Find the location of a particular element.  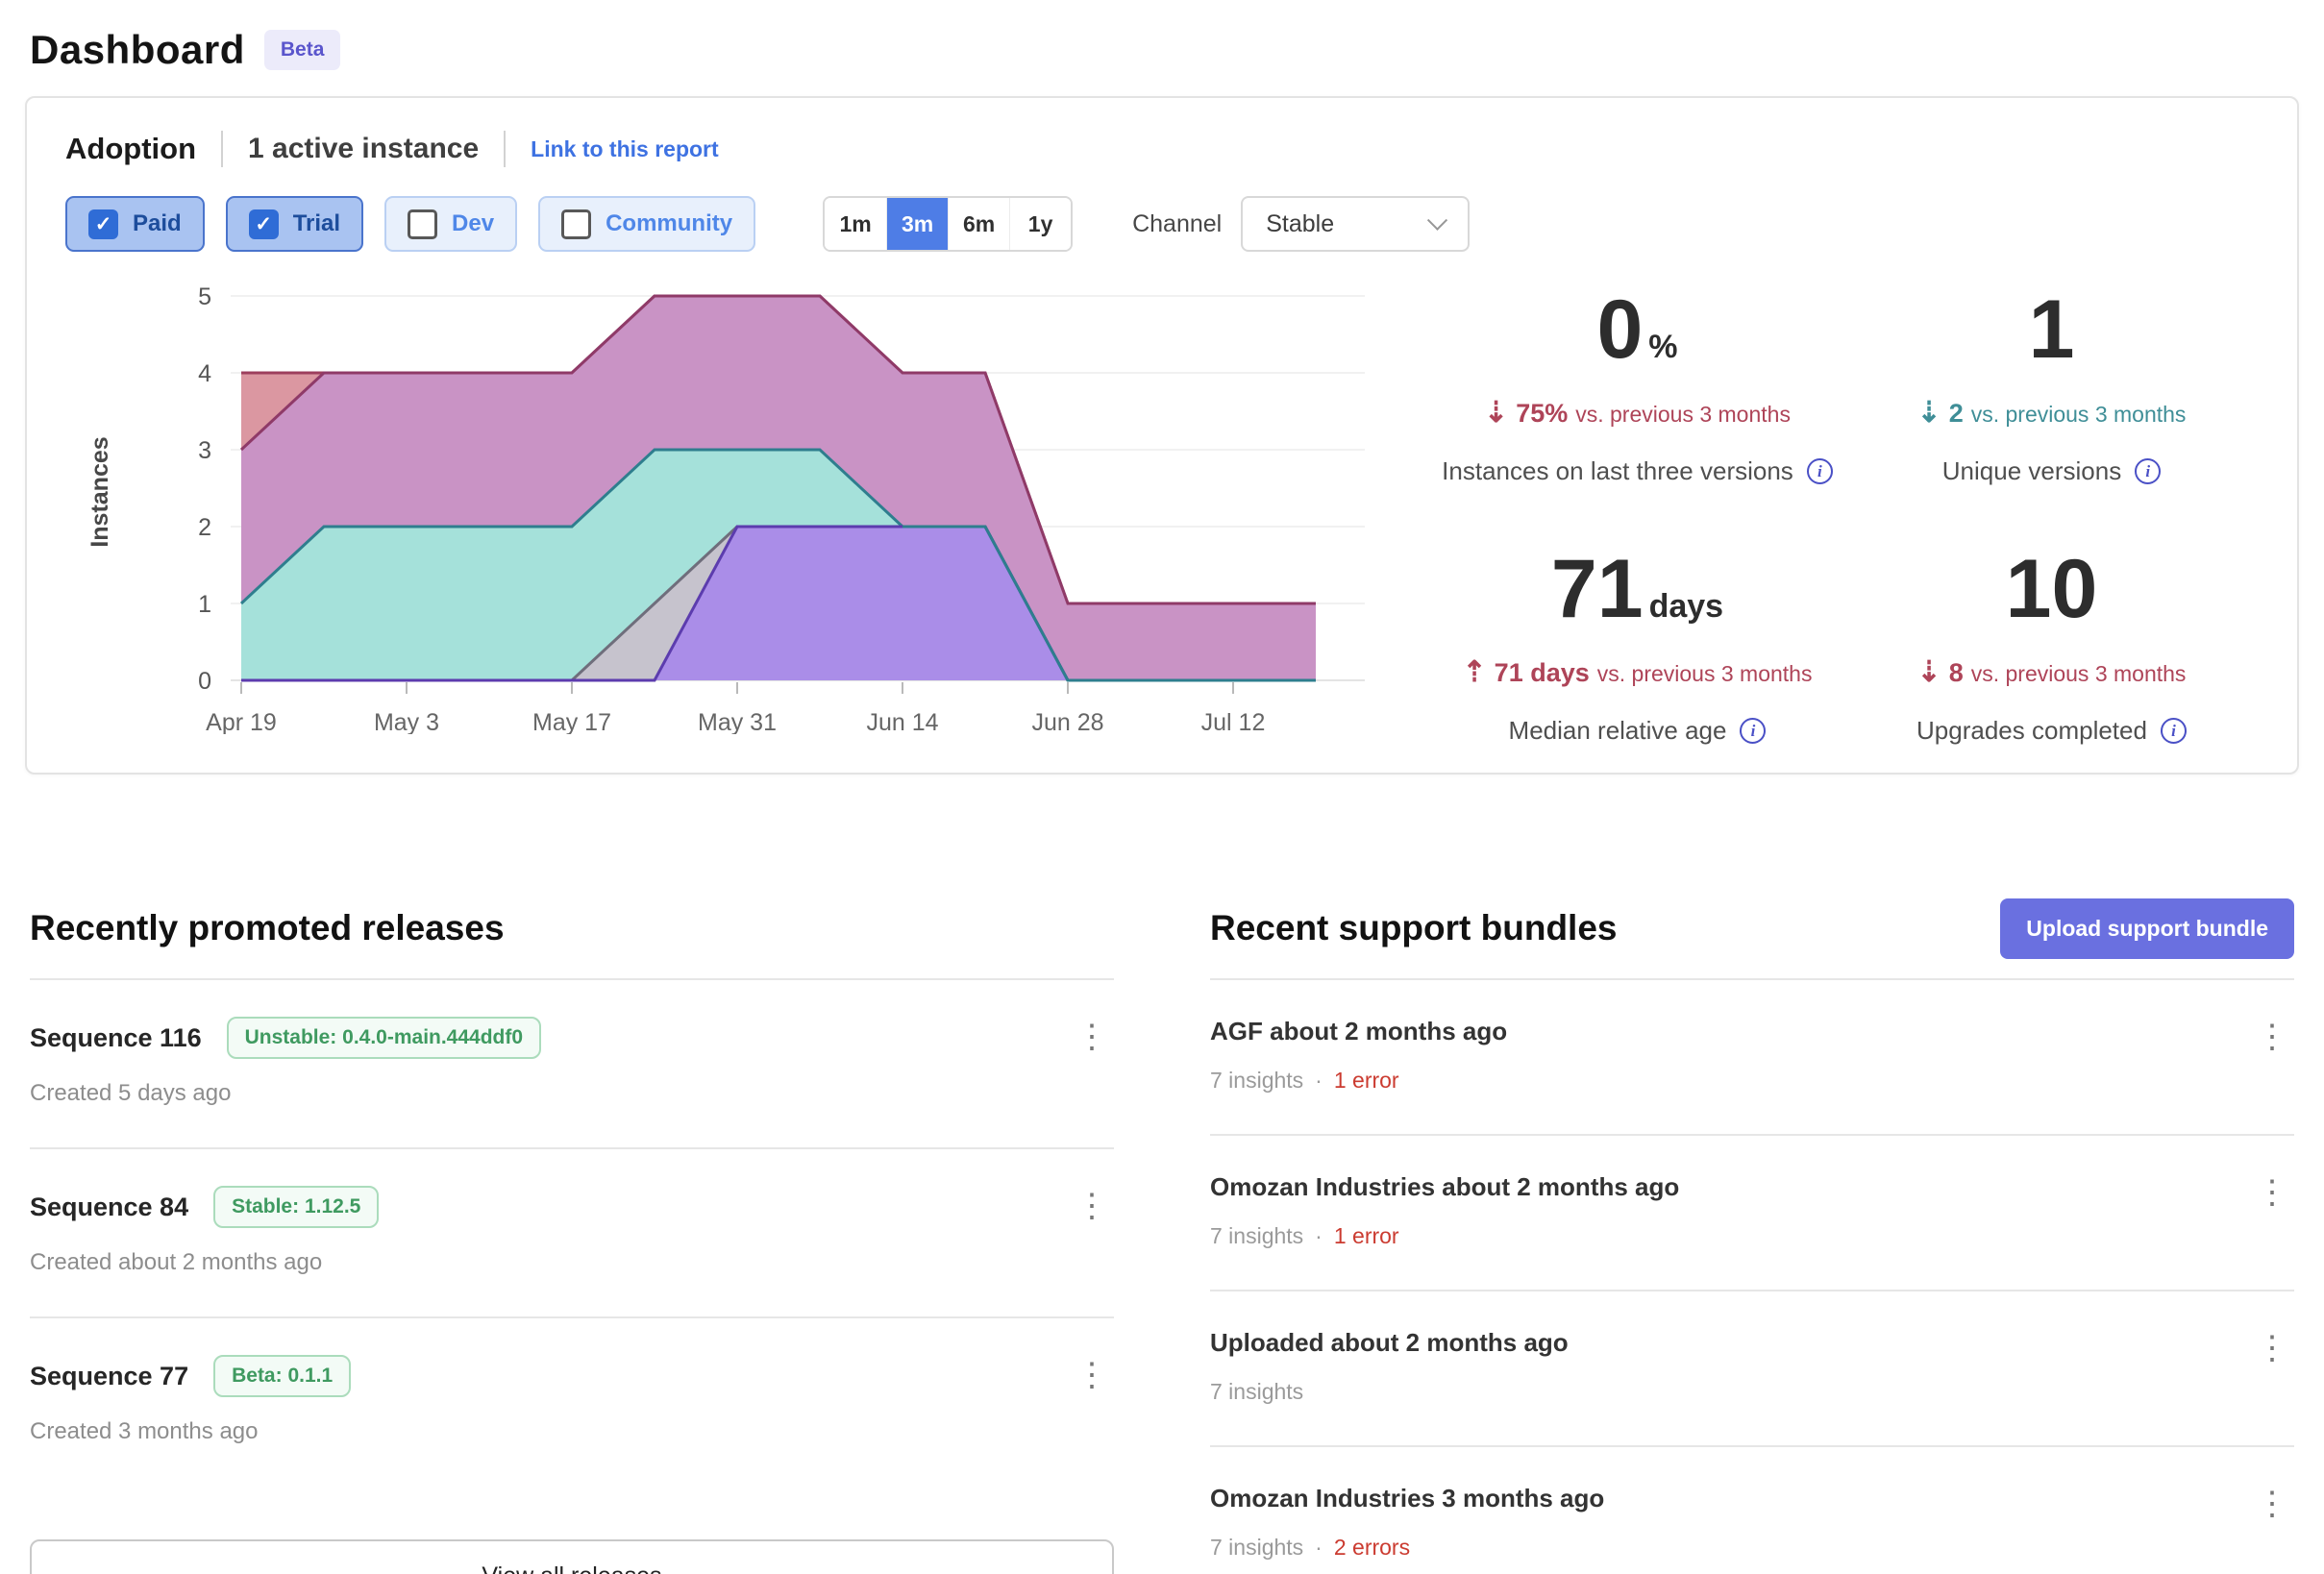

chevron-down-icon is located at coordinates (1437, 220).